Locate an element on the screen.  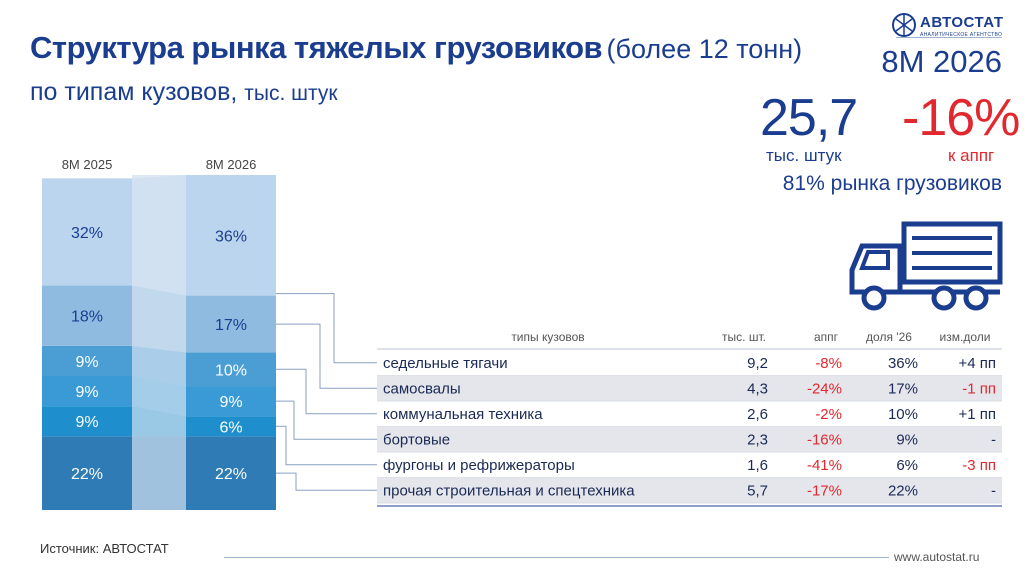
title-main: Структура рынка тяжелых грузовиков is located at coordinates (316, 47).